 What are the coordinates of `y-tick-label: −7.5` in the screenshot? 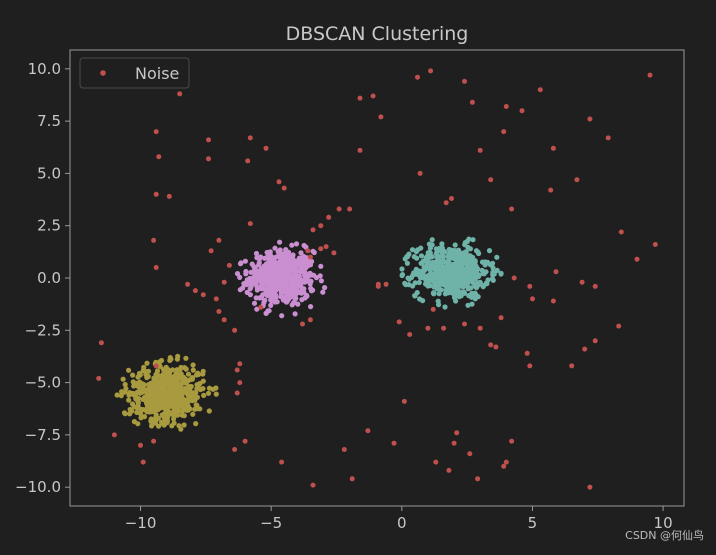 It's located at (43, 435).